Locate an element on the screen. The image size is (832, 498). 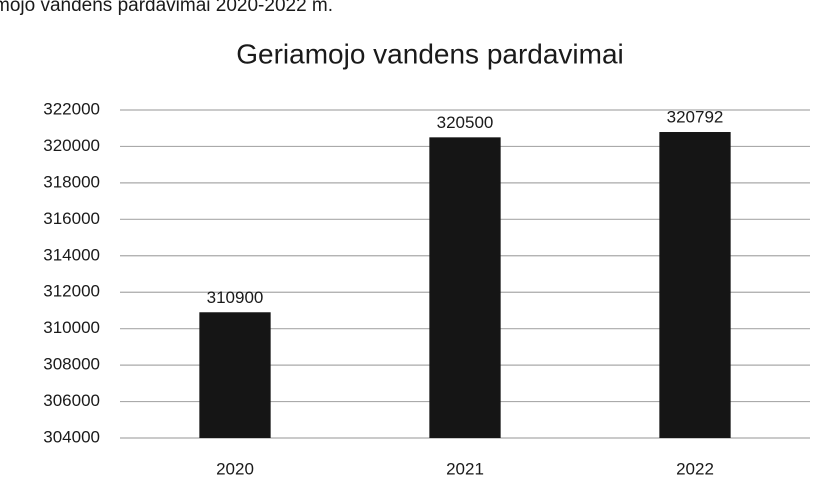
y-tick-label: 306000 is located at coordinates (71, 400).